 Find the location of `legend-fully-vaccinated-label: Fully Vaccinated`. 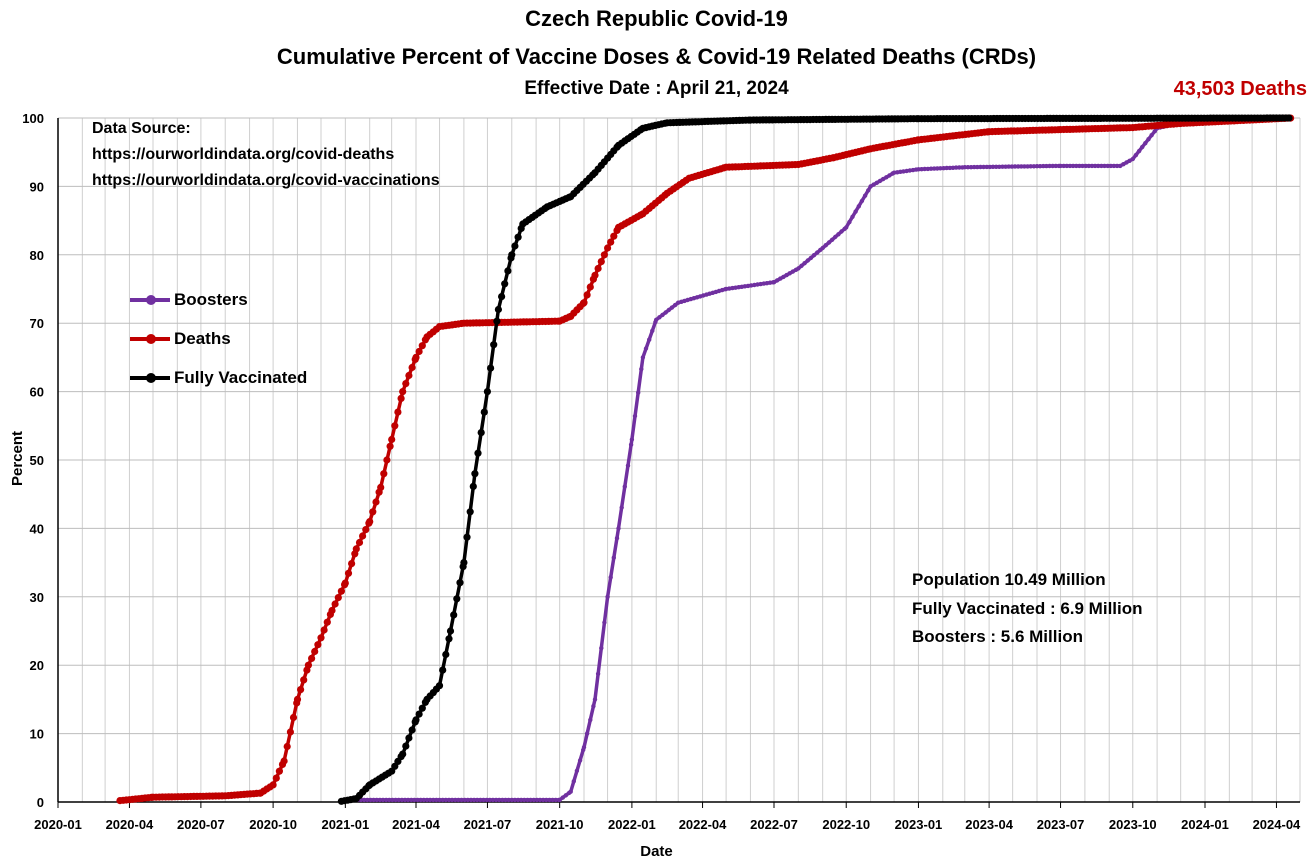

legend-fully-vaccinated-label: Fully Vaccinated is located at coordinates (241, 377).